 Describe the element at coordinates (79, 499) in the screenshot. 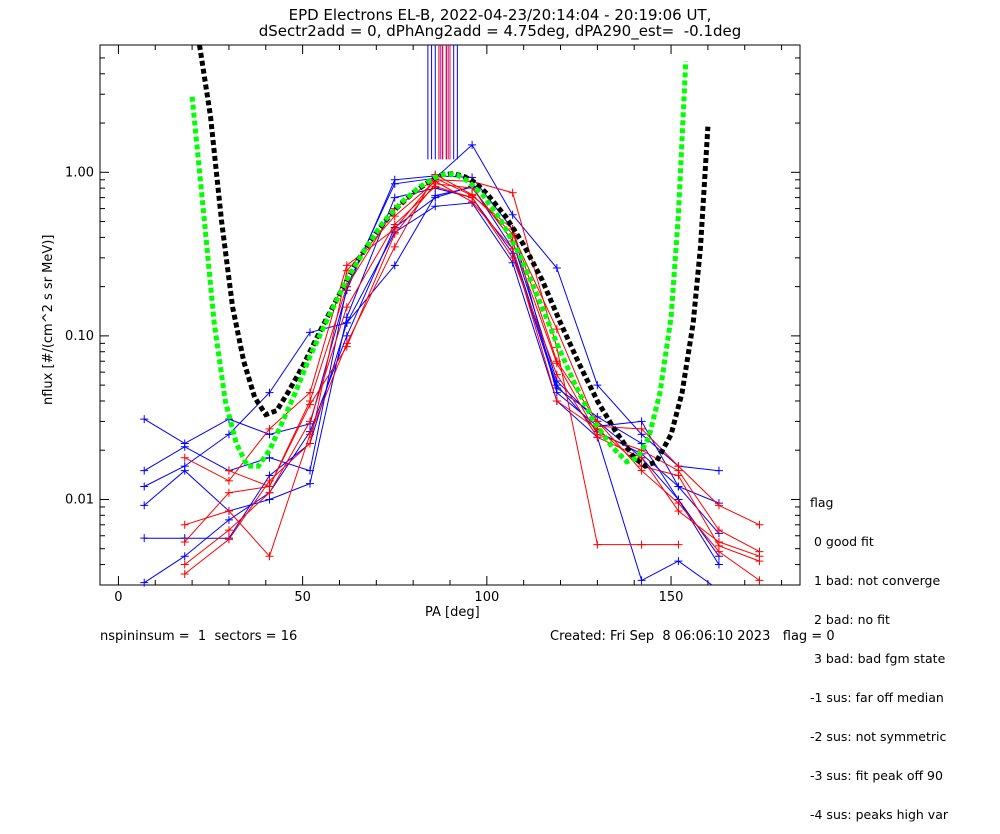

I see `y-tick-label: 0.01` at that location.